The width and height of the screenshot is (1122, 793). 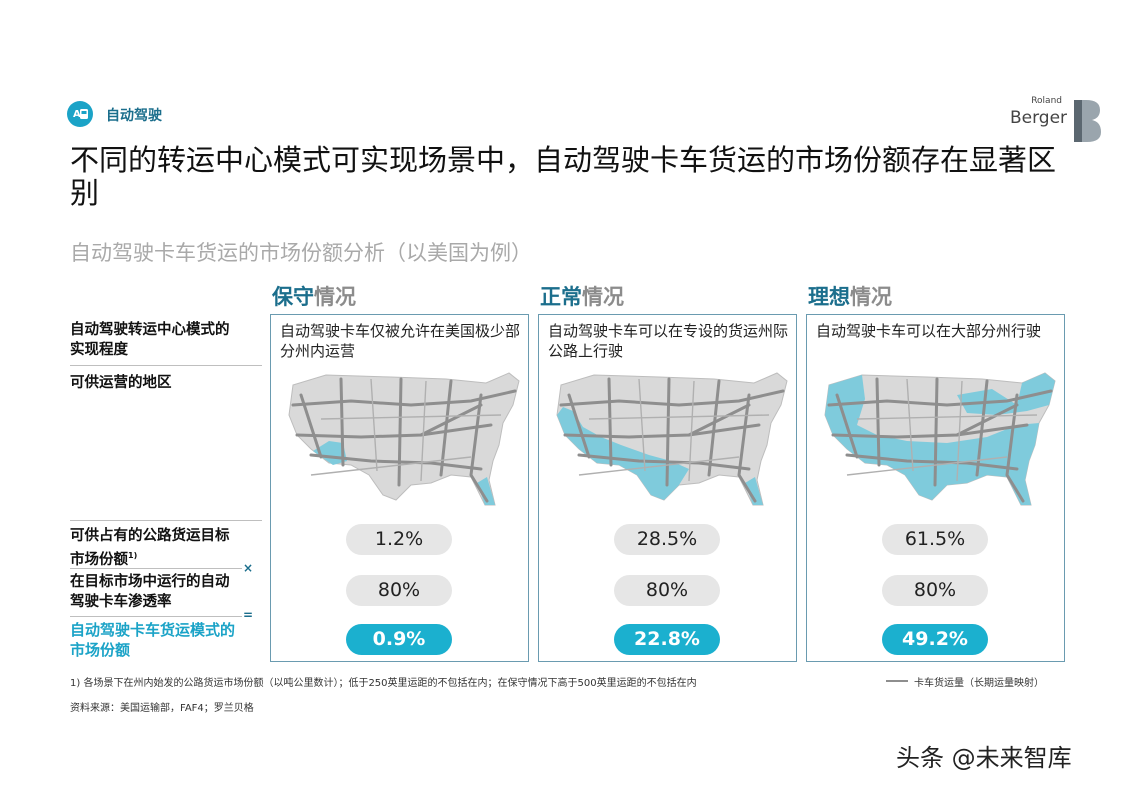 What do you see at coordinates (293, 297) in the screenshot?
I see `scenario-title-accent: 保守` at bounding box center [293, 297].